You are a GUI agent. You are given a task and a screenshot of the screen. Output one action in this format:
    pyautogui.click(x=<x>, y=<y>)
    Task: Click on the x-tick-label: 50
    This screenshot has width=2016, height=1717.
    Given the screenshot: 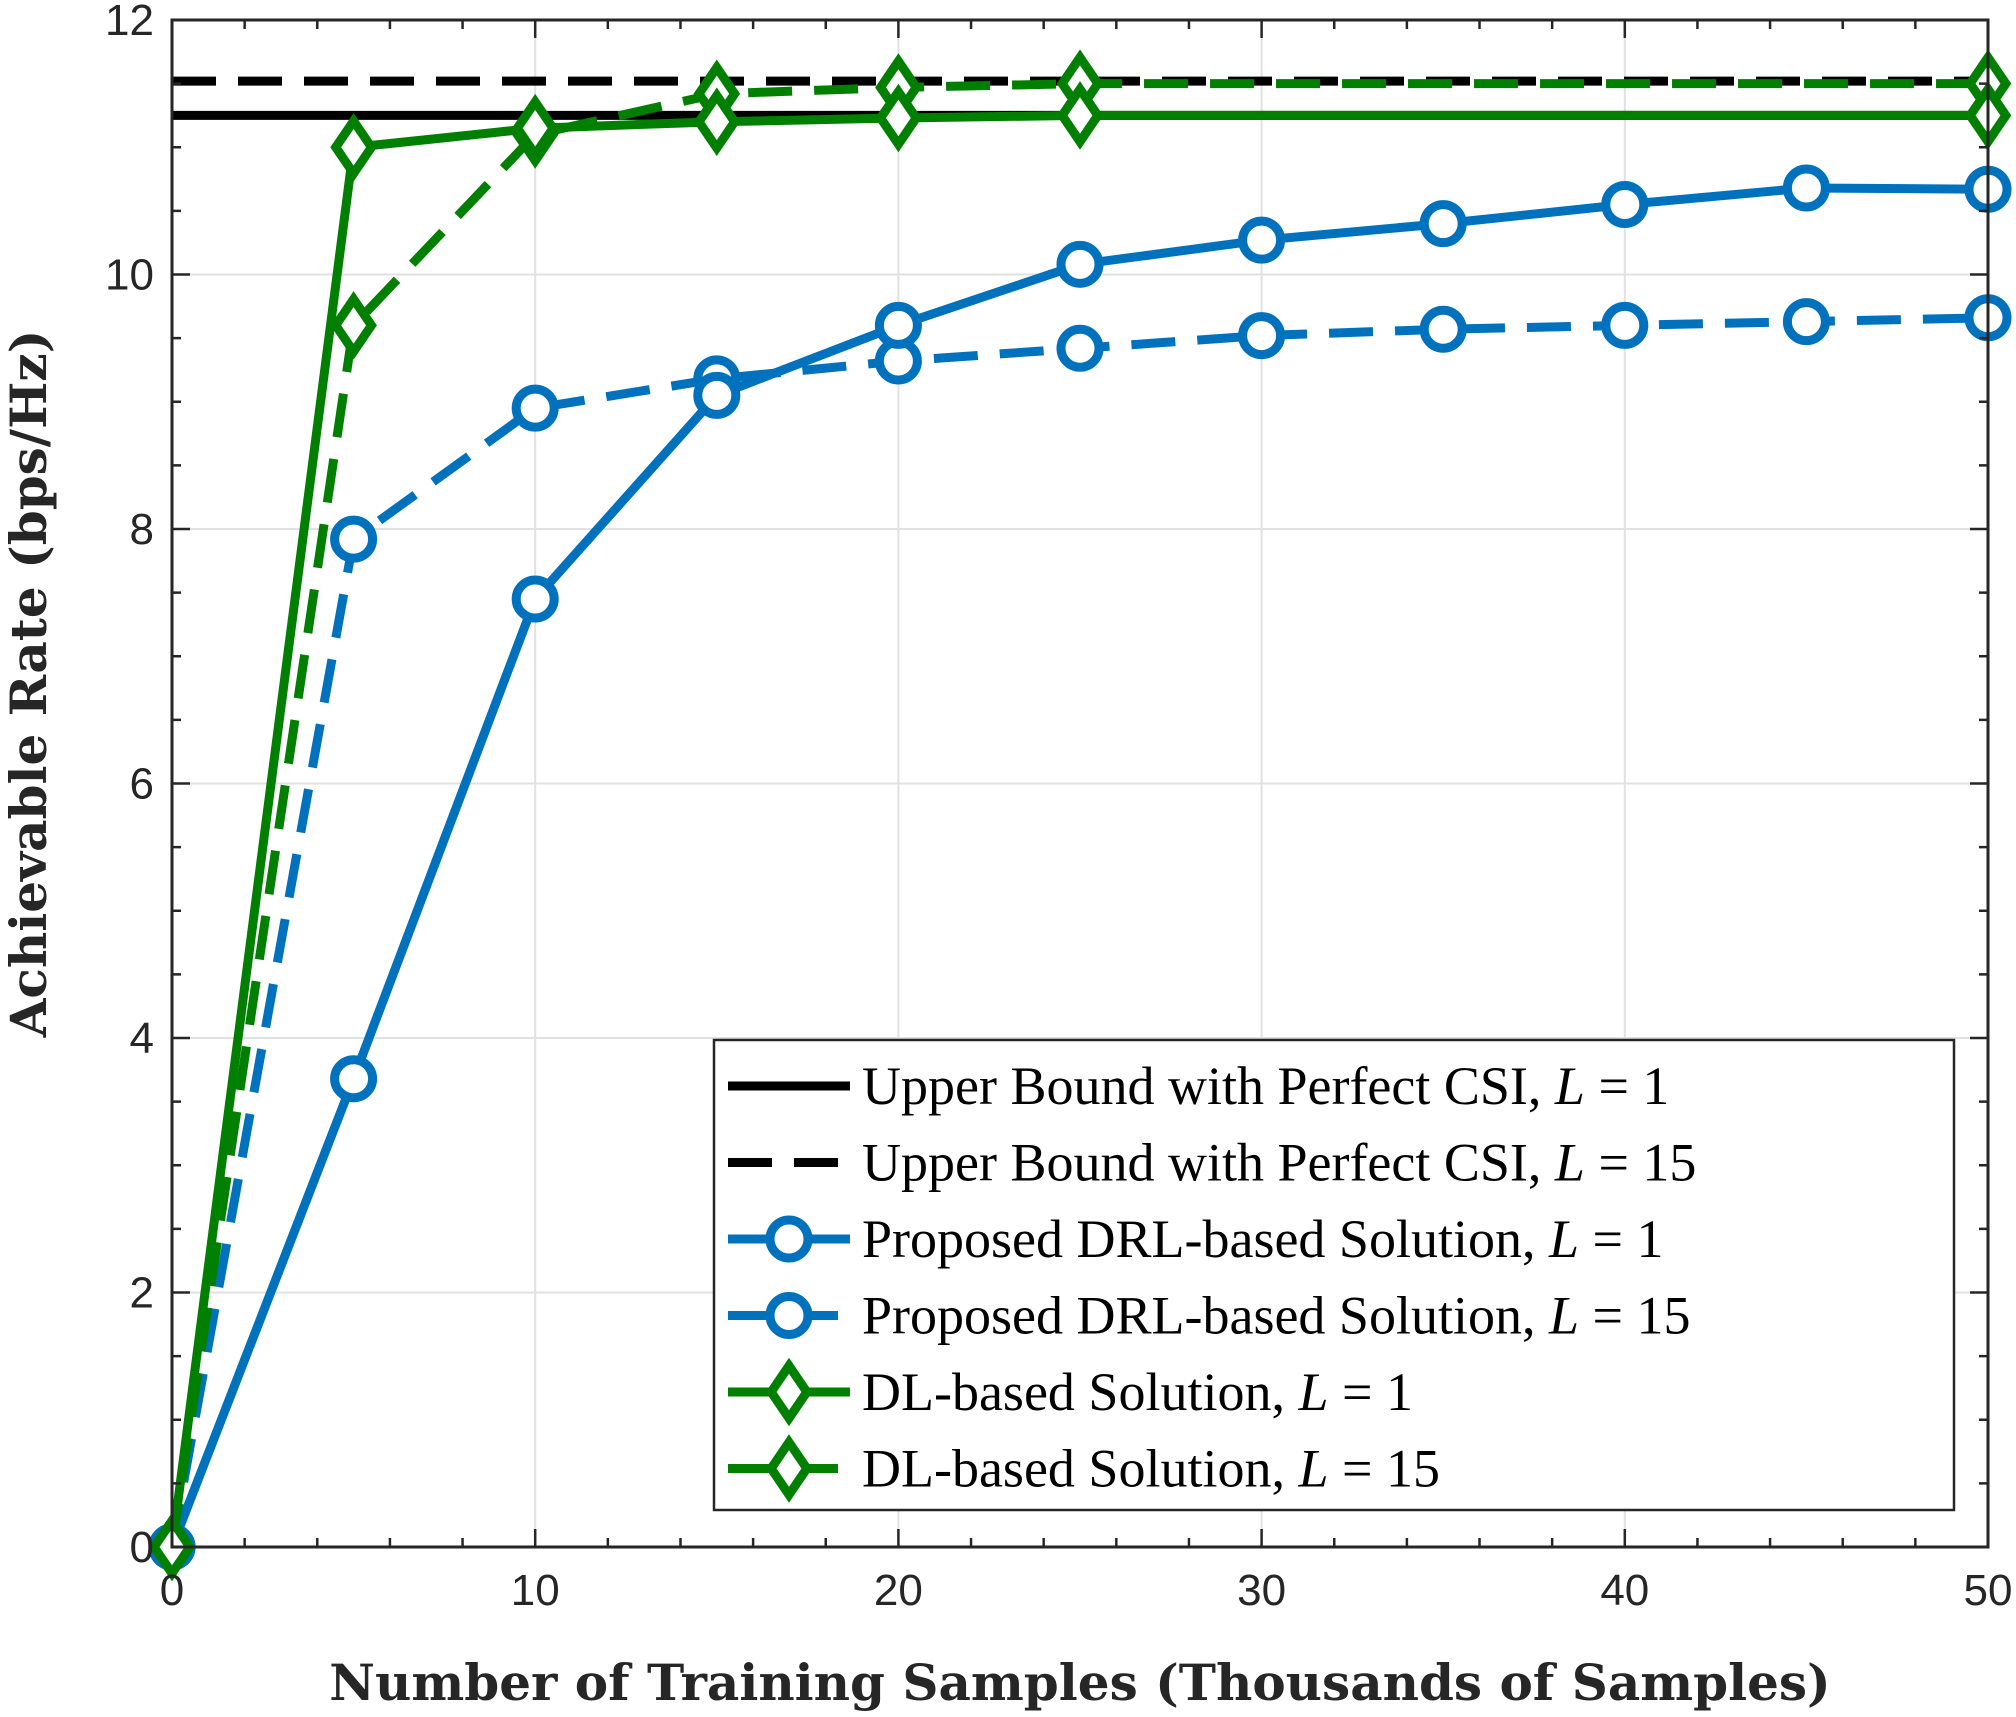 What is the action you would take?
    pyautogui.click(x=1988, y=1590)
    